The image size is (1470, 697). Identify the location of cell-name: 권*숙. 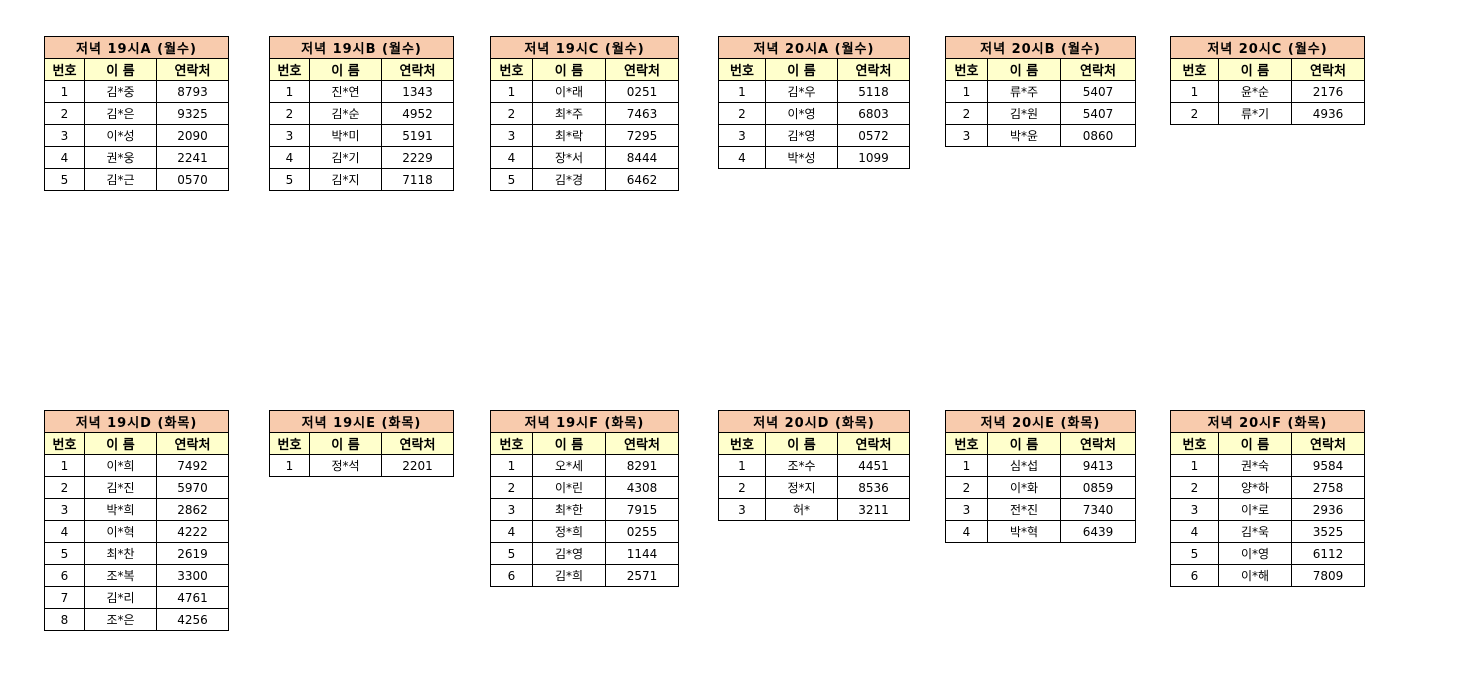
(1255, 465).